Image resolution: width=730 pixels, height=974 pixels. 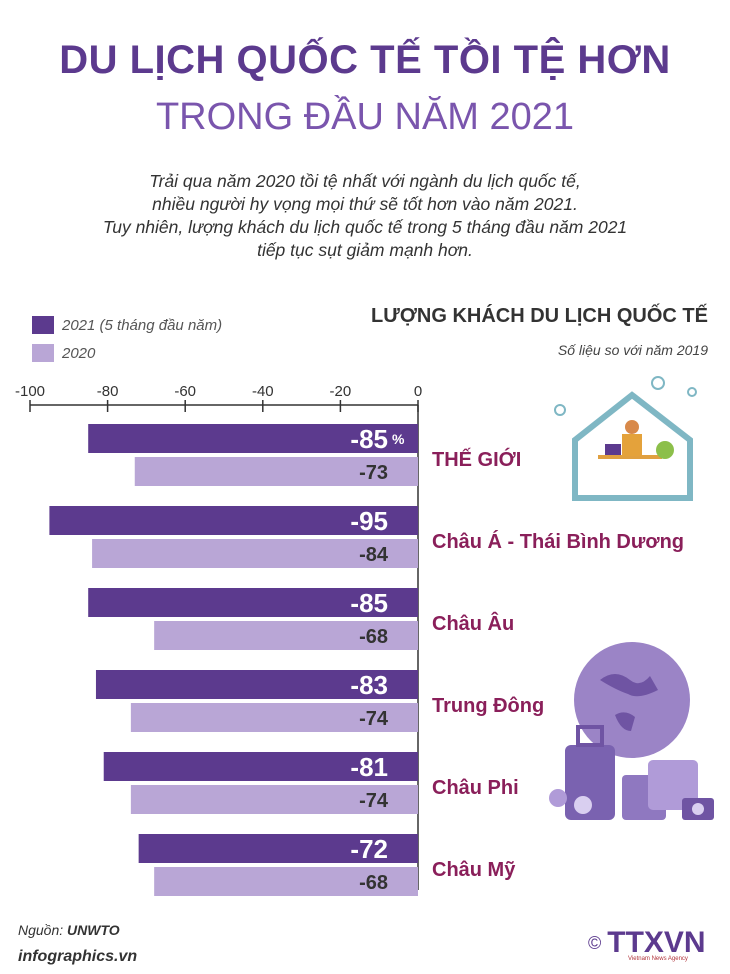 I want to click on legend-item-2020: 2020, so click(x=63, y=353).